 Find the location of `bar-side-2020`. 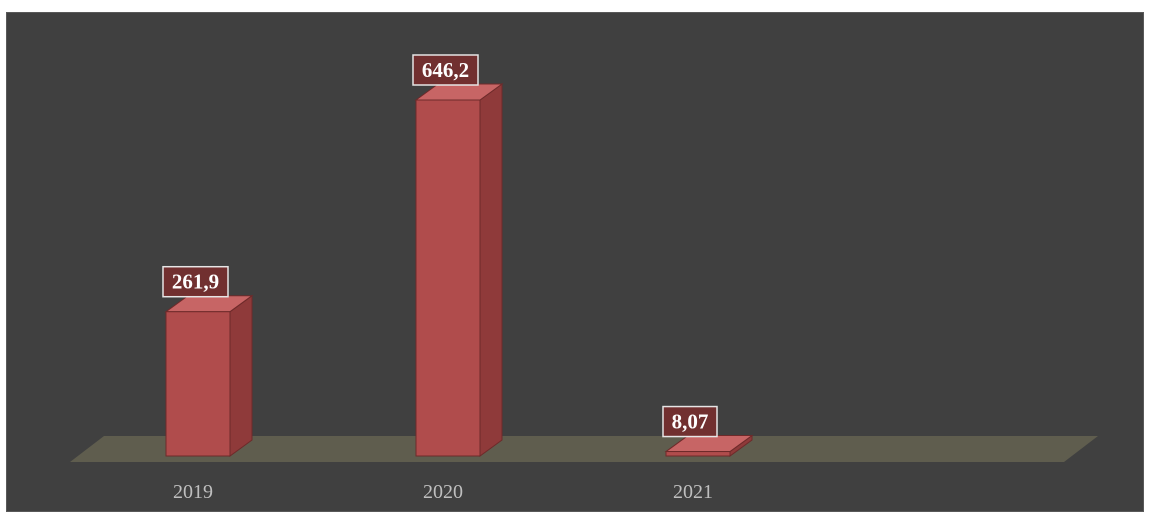

bar-side-2020 is located at coordinates (491, 270).